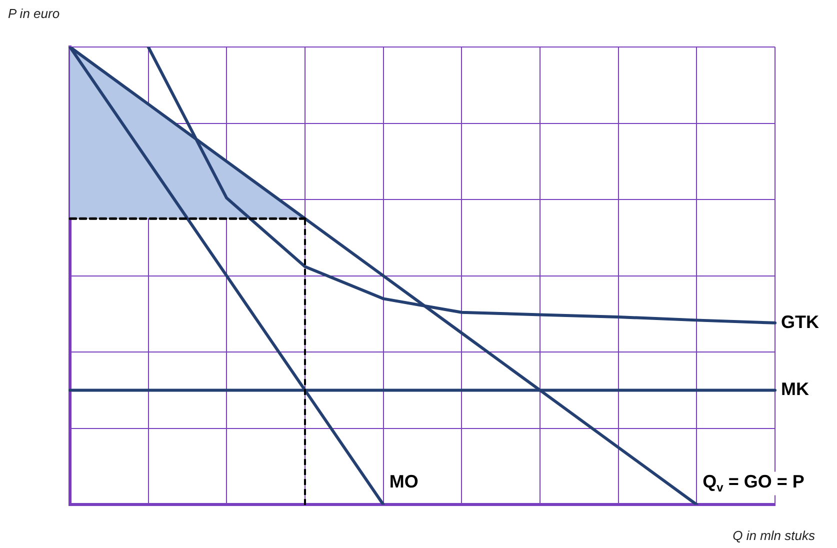 The image size is (837, 548). I want to click on series-label: GTK, so click(800, 322).